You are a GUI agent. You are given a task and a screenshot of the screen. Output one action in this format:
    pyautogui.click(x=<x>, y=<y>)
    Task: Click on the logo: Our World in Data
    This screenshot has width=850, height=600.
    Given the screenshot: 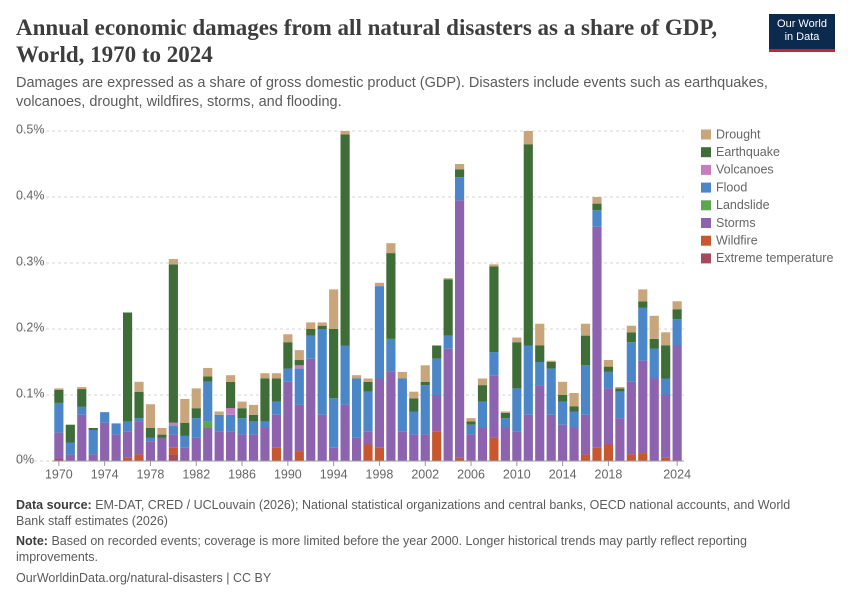 What is the action you would take?
    pyautogui.click(x=802, y=33)
    